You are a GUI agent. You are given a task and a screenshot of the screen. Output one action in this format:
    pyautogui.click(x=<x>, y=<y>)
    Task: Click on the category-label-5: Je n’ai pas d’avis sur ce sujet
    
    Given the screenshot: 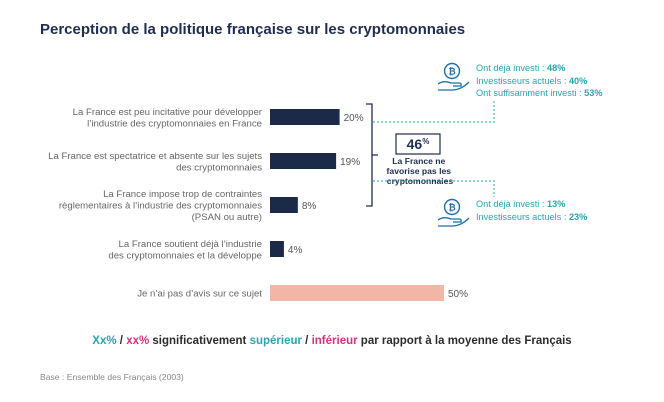 What is the action you would take?
    pyautogui.click(x=199, y=294)
    